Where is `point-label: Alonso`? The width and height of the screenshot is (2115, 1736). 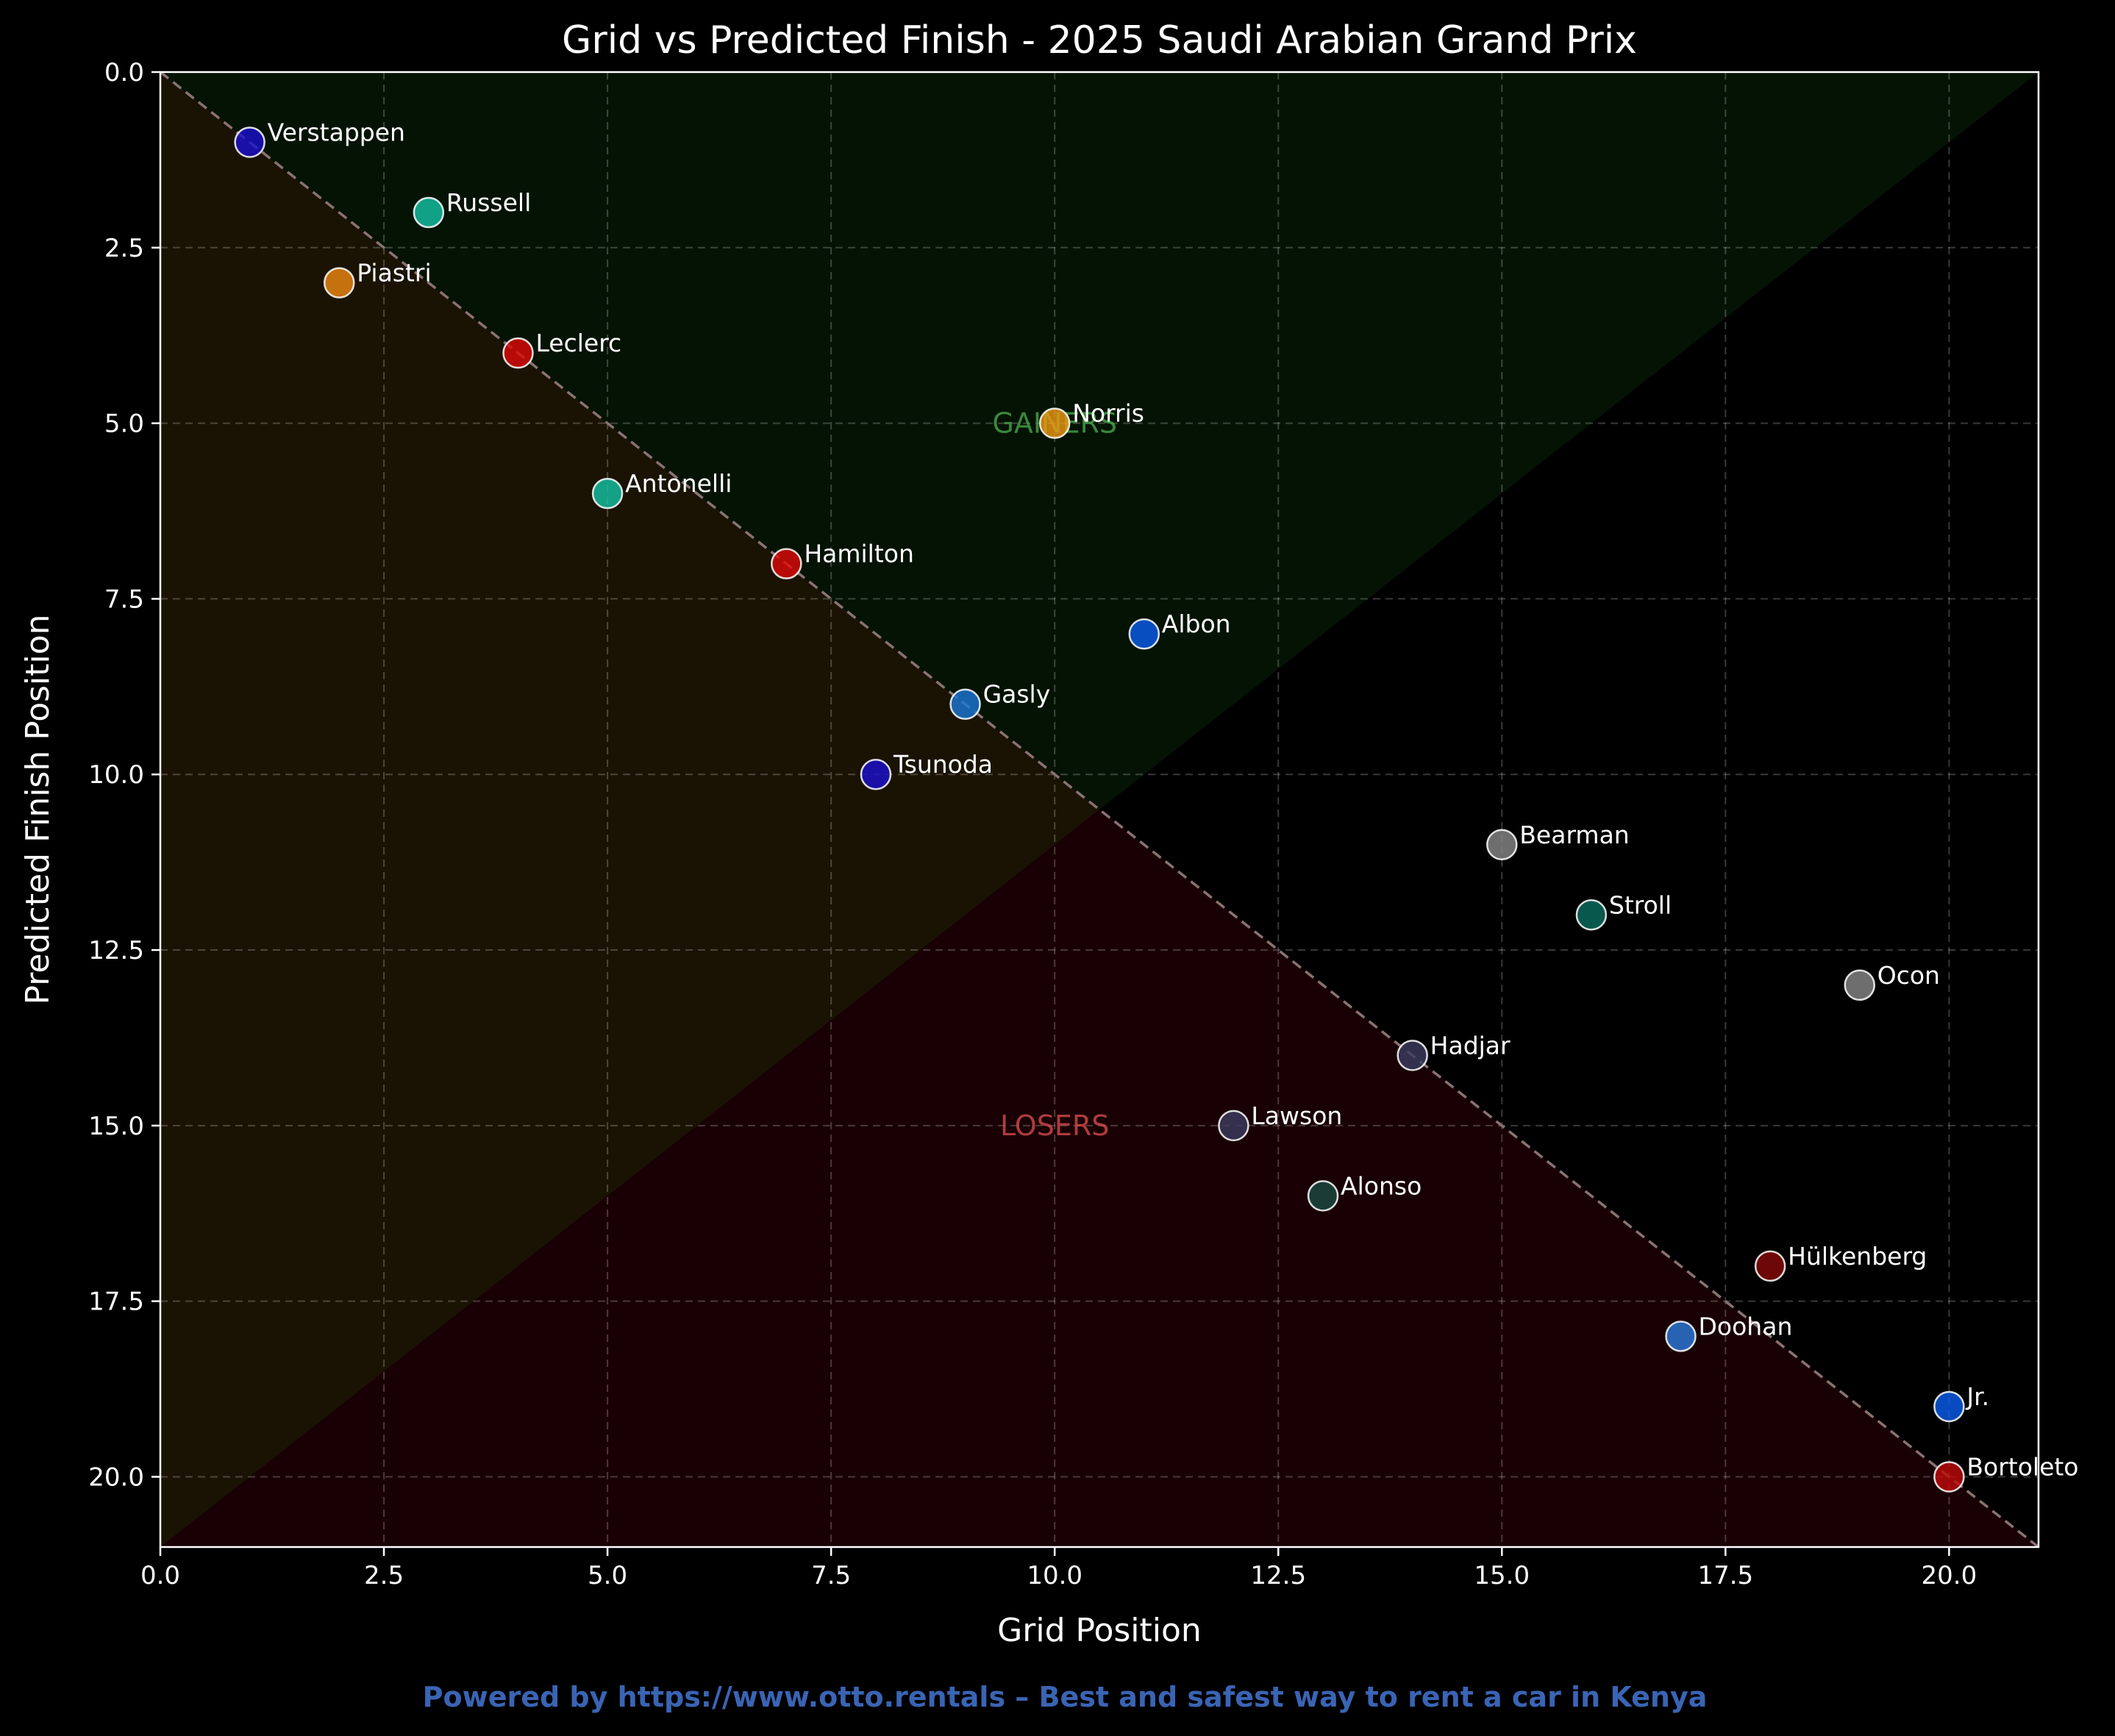
point-label: Alonso is located at coordinates (1381, 1186).